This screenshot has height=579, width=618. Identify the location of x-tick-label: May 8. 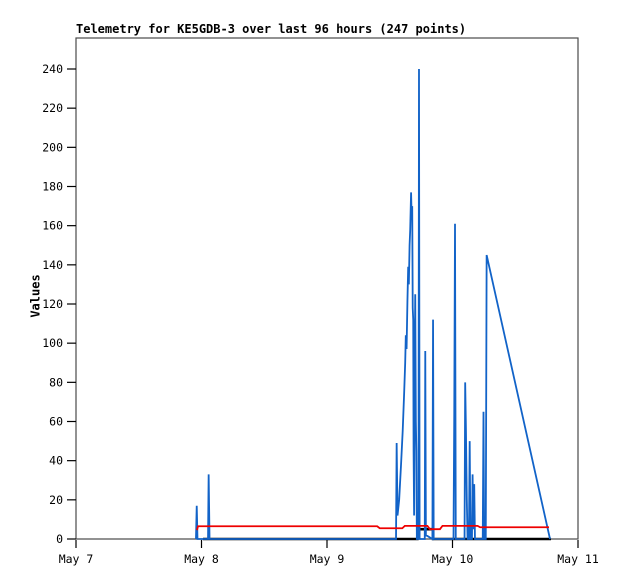
(201, 559).